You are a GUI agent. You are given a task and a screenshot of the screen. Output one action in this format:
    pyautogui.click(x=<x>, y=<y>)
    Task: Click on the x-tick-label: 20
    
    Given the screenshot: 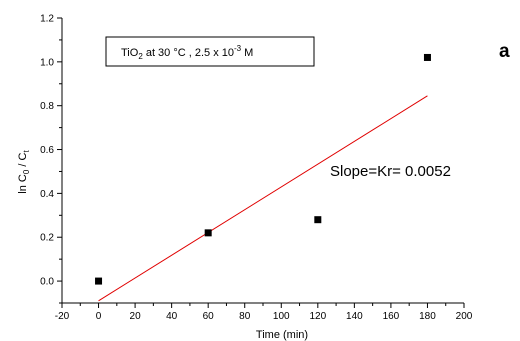 What is the action you would take?
    pyautogui.click(x=136, y=316)
    